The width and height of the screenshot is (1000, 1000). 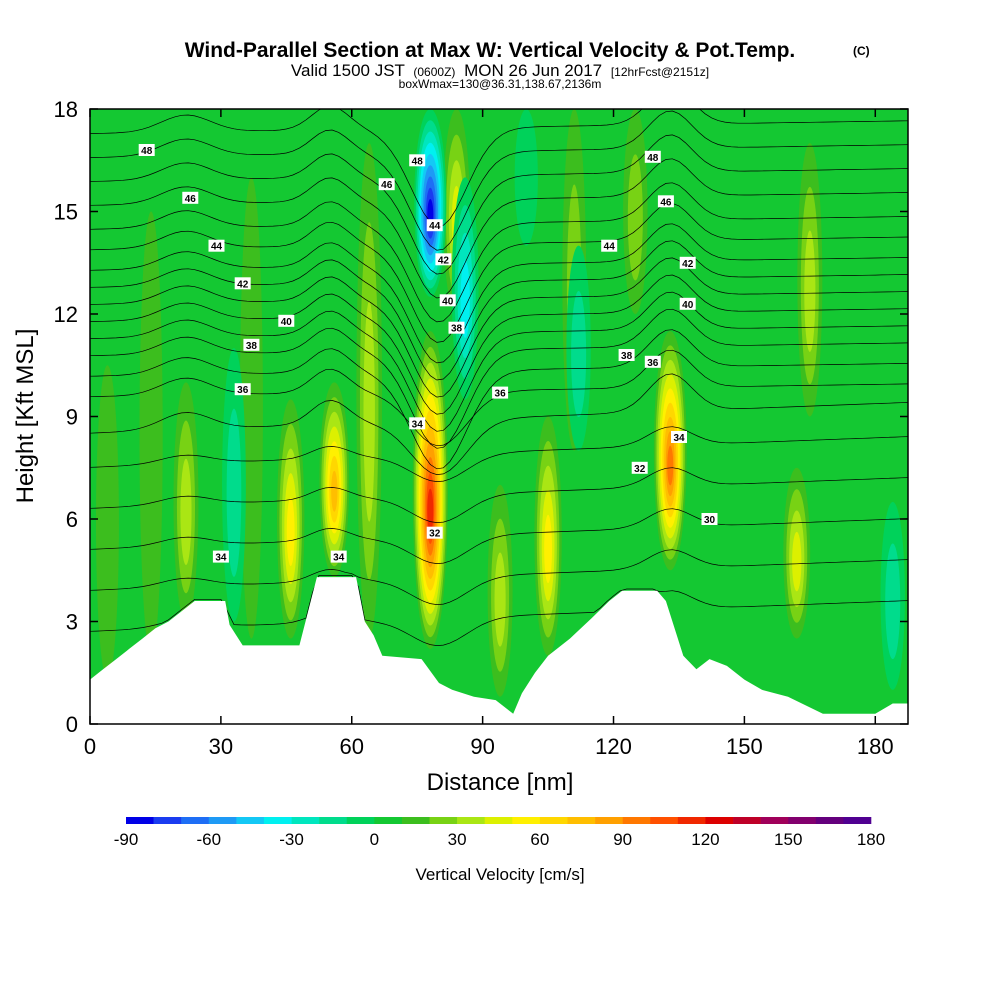 I want to click on theta-label-6: 36, so click(x=242, y=389).